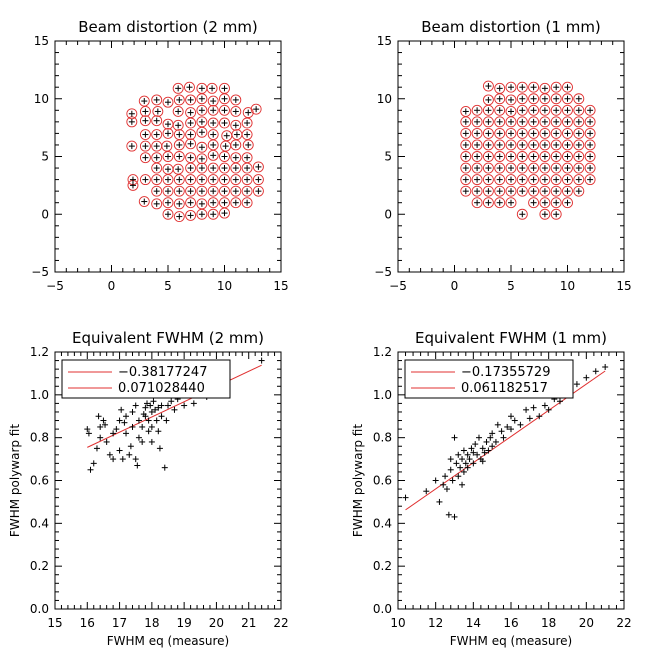  I want to click on x-tick-label: 18, so click(548, 623).